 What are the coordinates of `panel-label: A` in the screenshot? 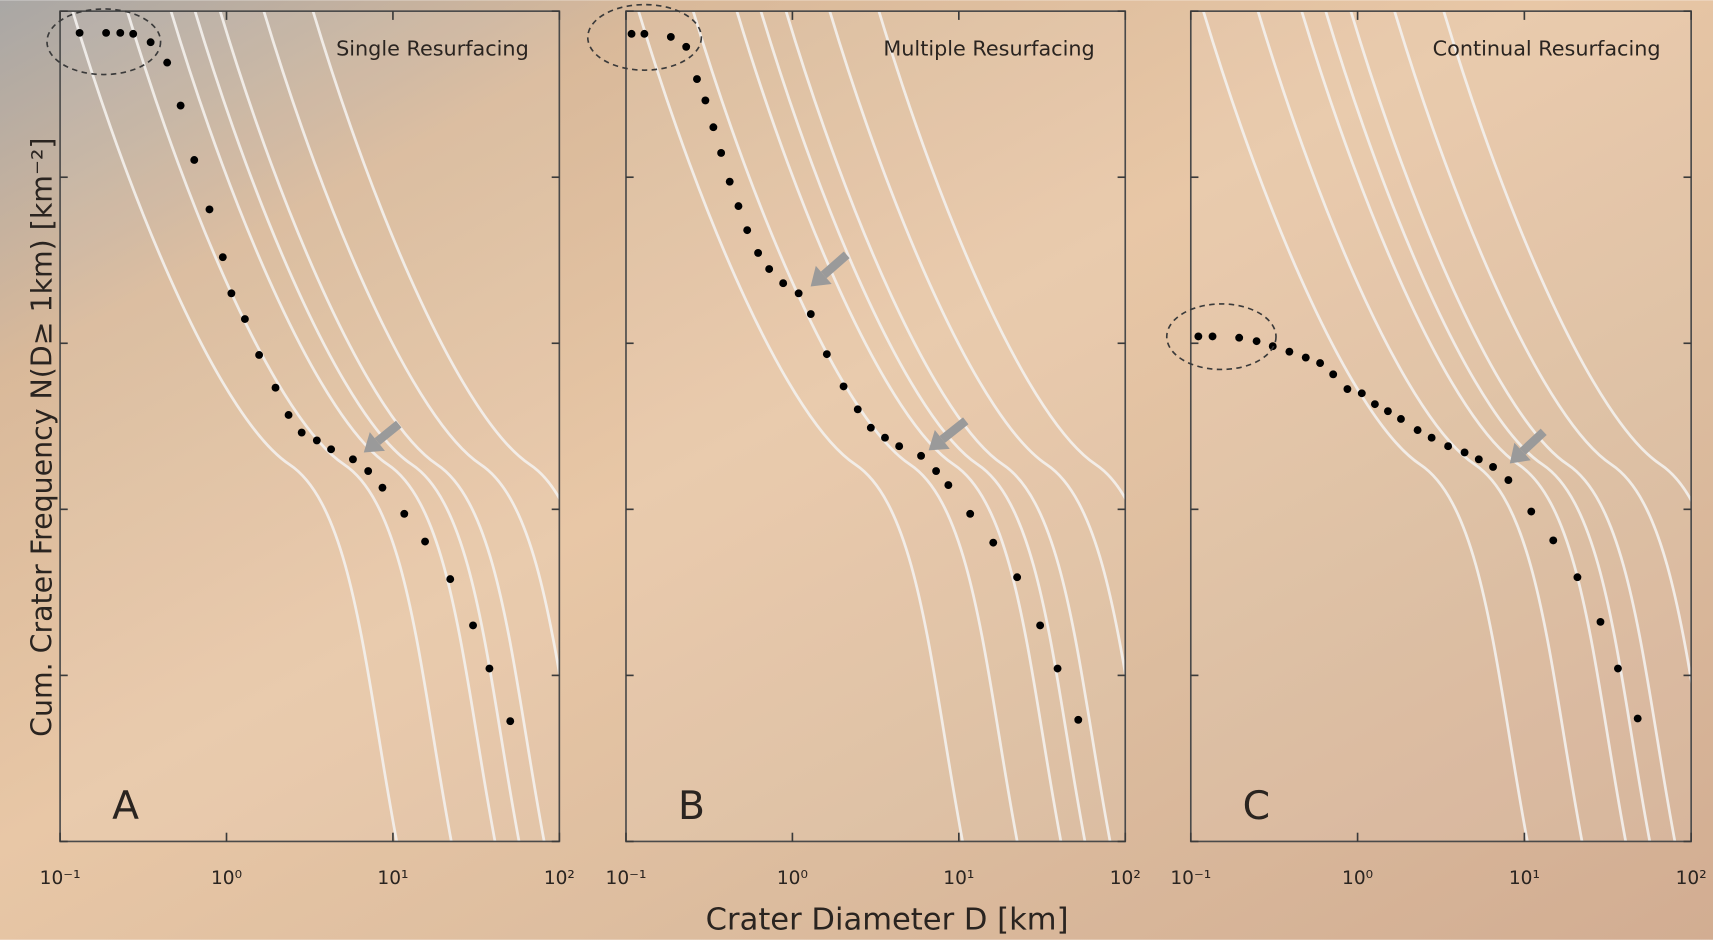 It's located at (125, 806).